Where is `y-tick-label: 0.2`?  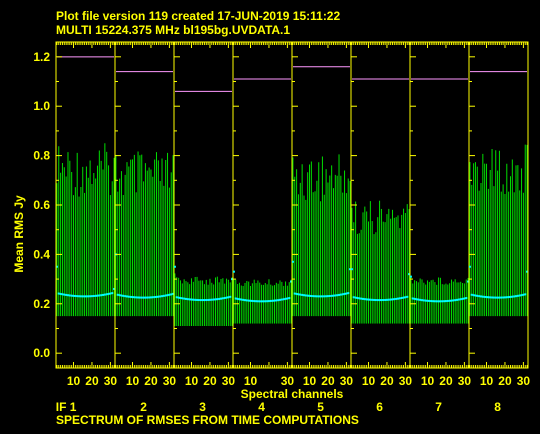
y-tick-label: 0.2 is located at coordinates (41, 304).